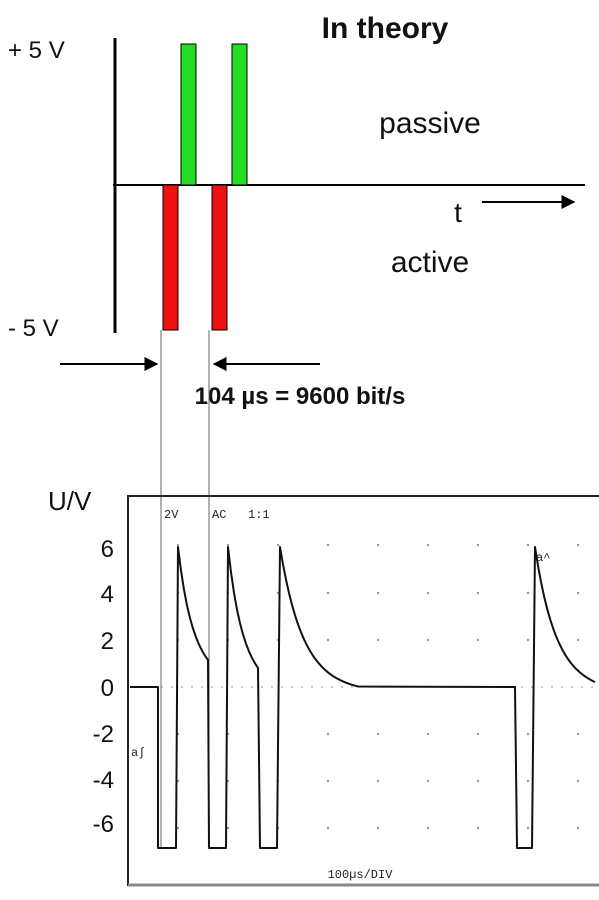 The width and height of the screenshot is (599, 900). I want to click on time-label: t, so click(458, 212).